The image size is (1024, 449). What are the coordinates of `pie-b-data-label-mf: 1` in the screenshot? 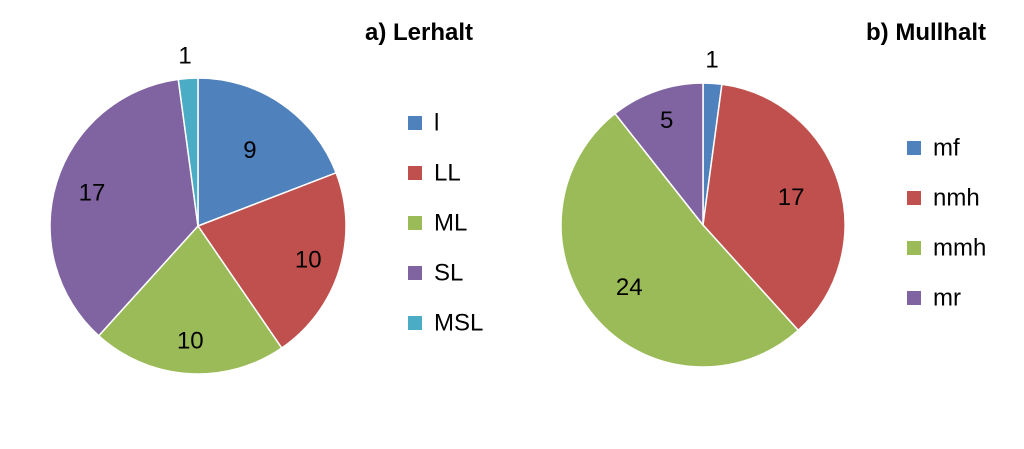 It's located at (711, 60).